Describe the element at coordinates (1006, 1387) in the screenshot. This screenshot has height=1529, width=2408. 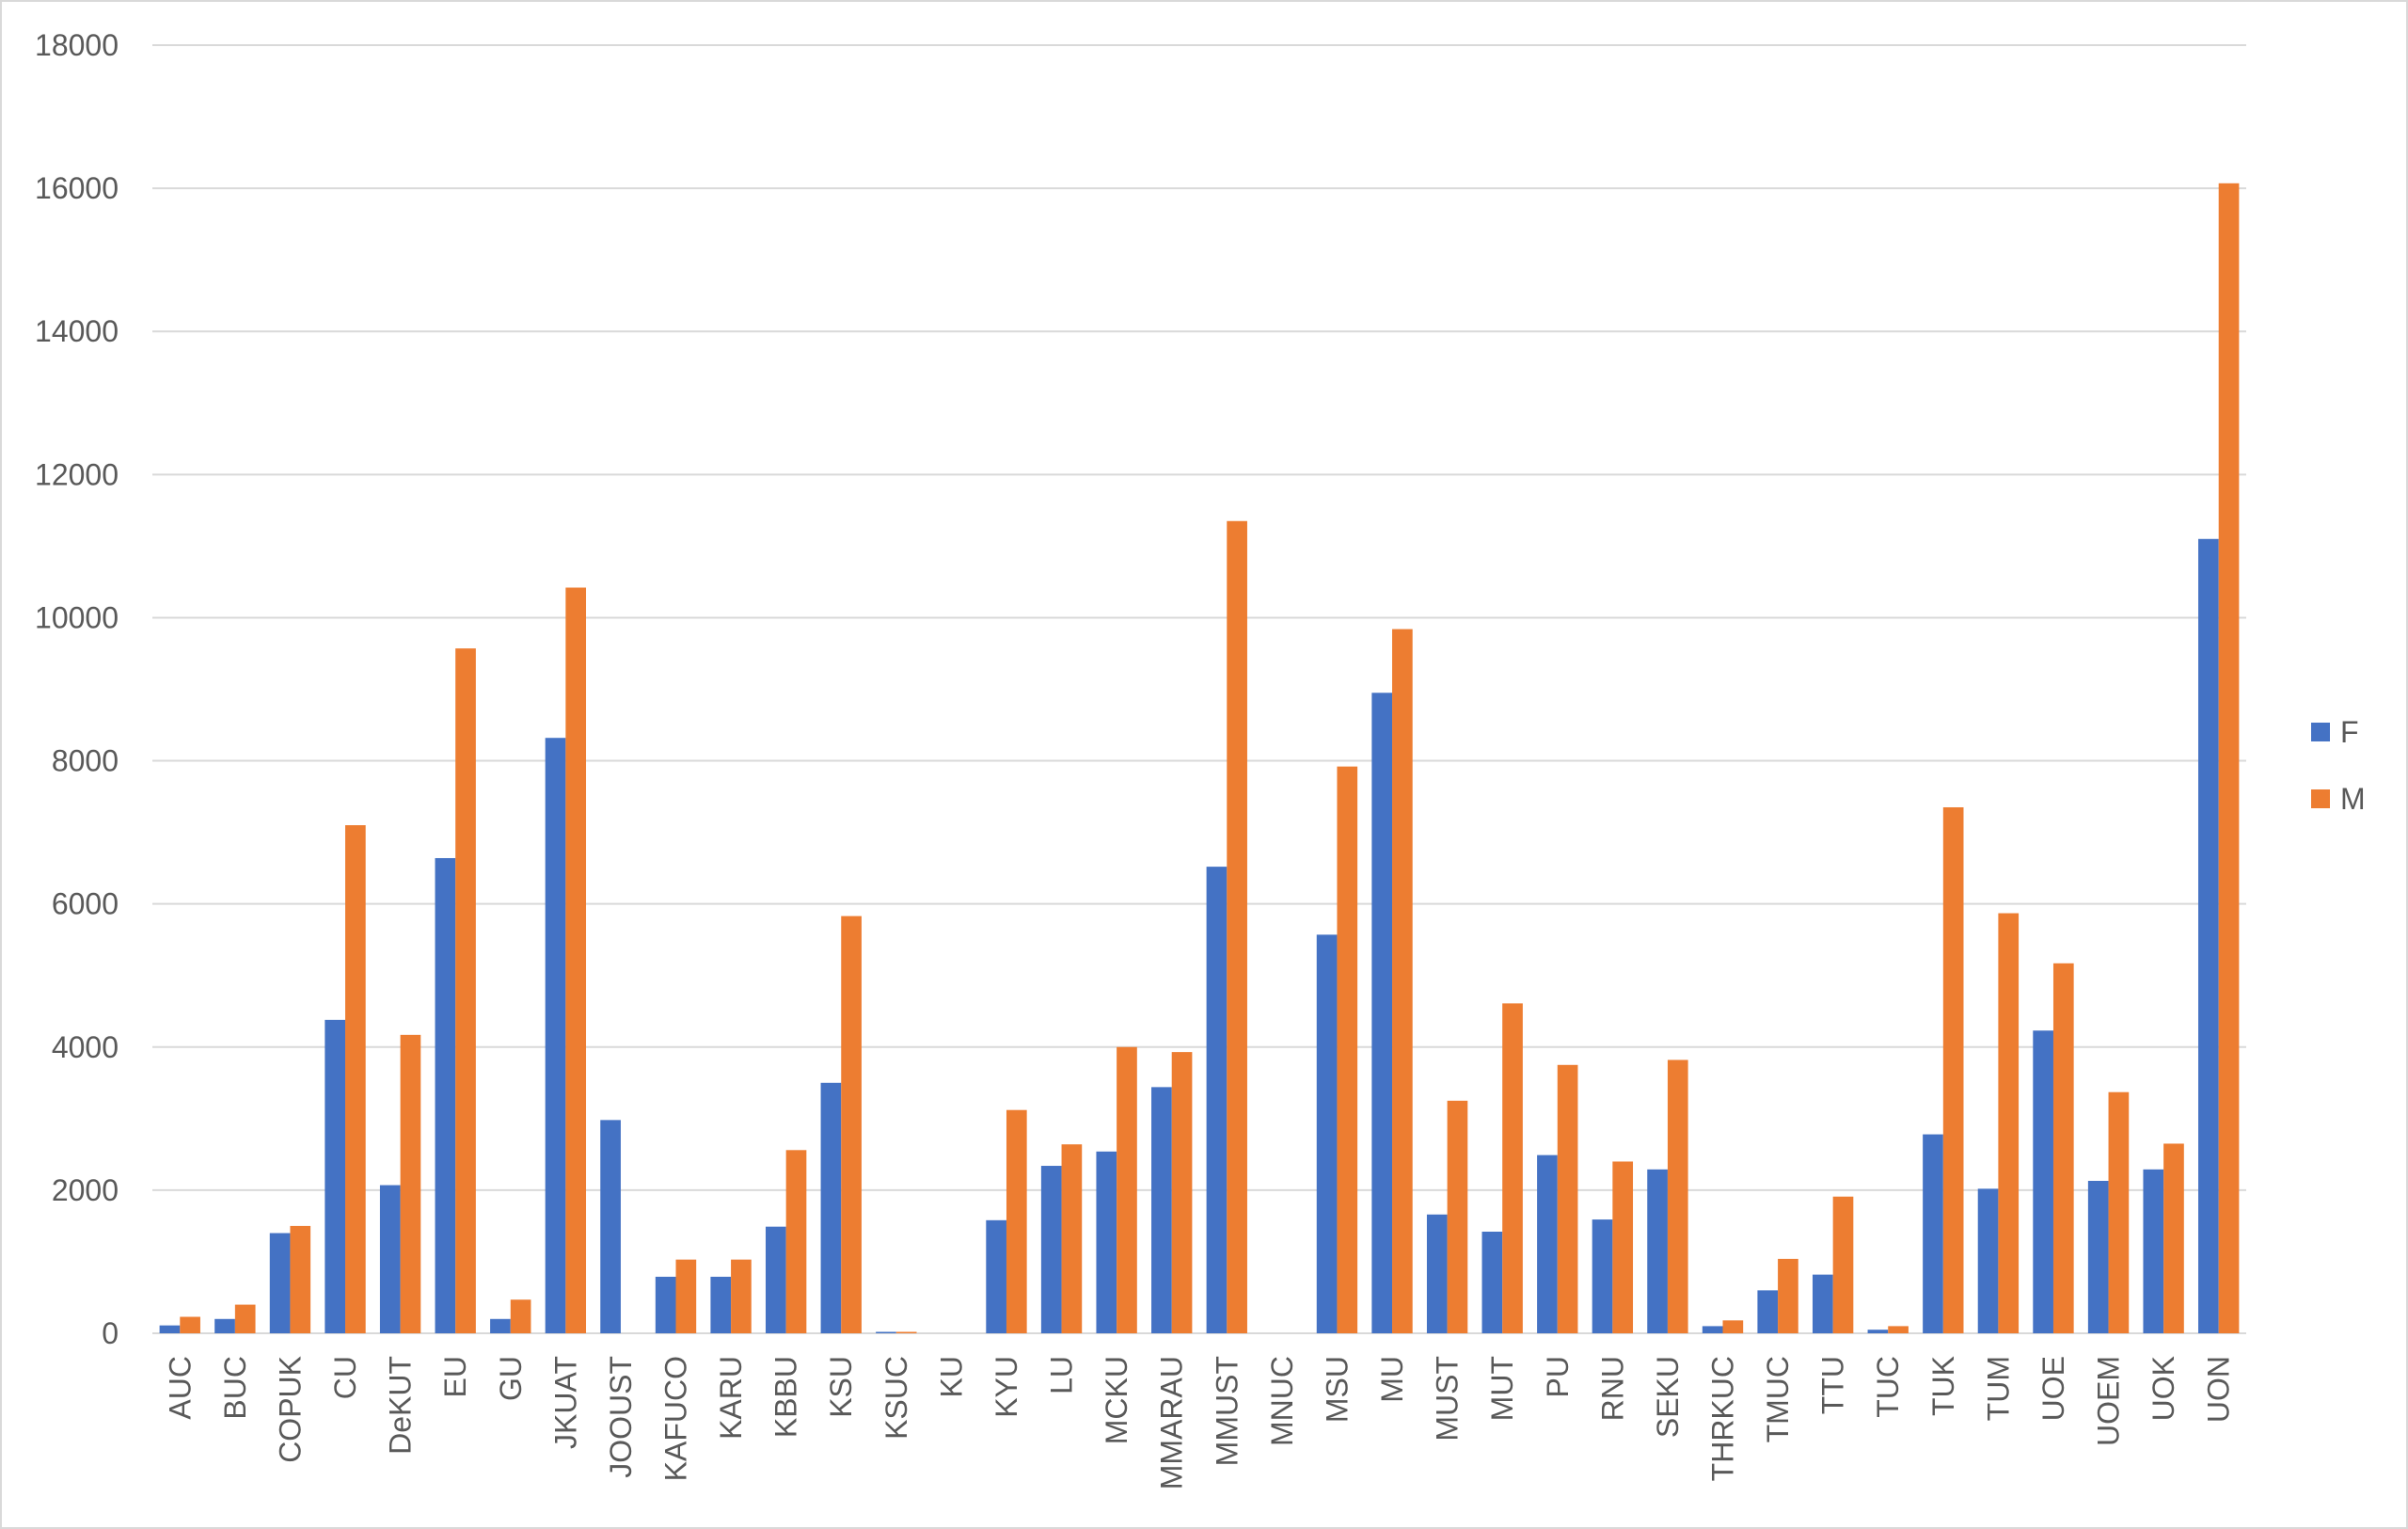
I see `x-tick-label: KYU` at that location.